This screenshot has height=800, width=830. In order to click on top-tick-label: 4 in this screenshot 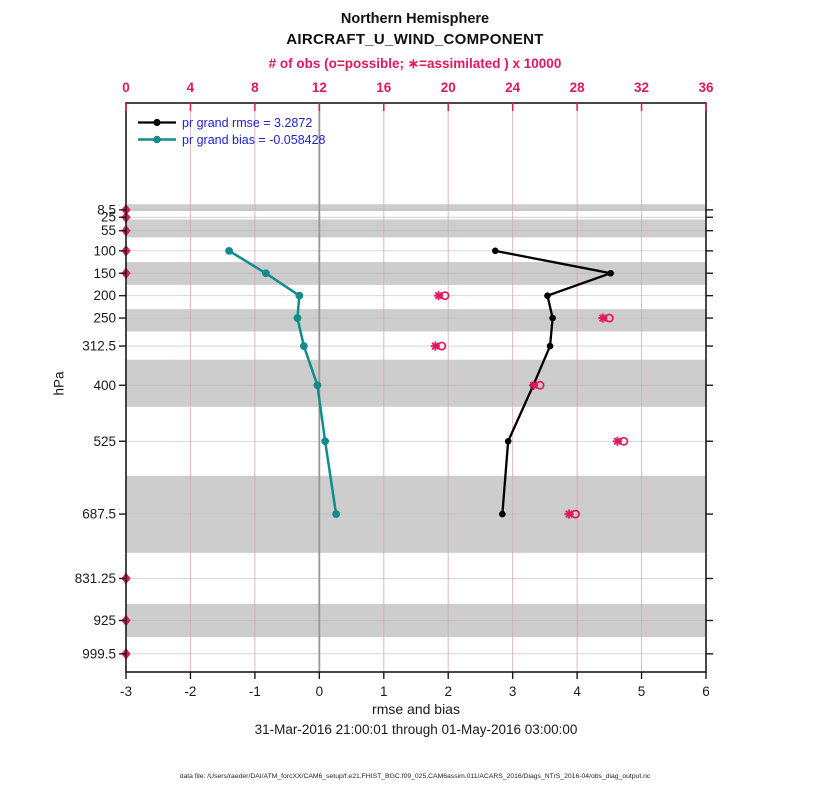, I will do `click(191, 87)`.